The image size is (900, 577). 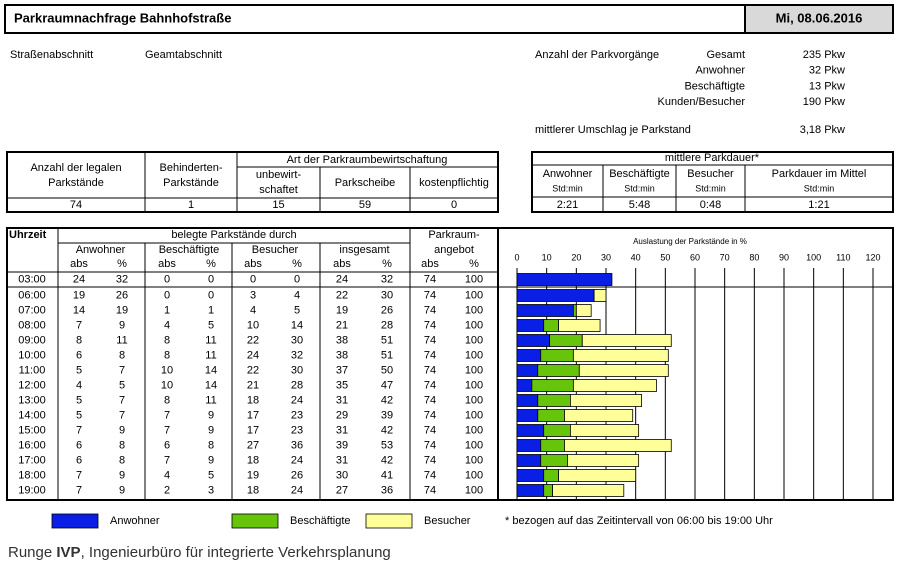 I want to click on cell: 7, so click(x=167, y=460).